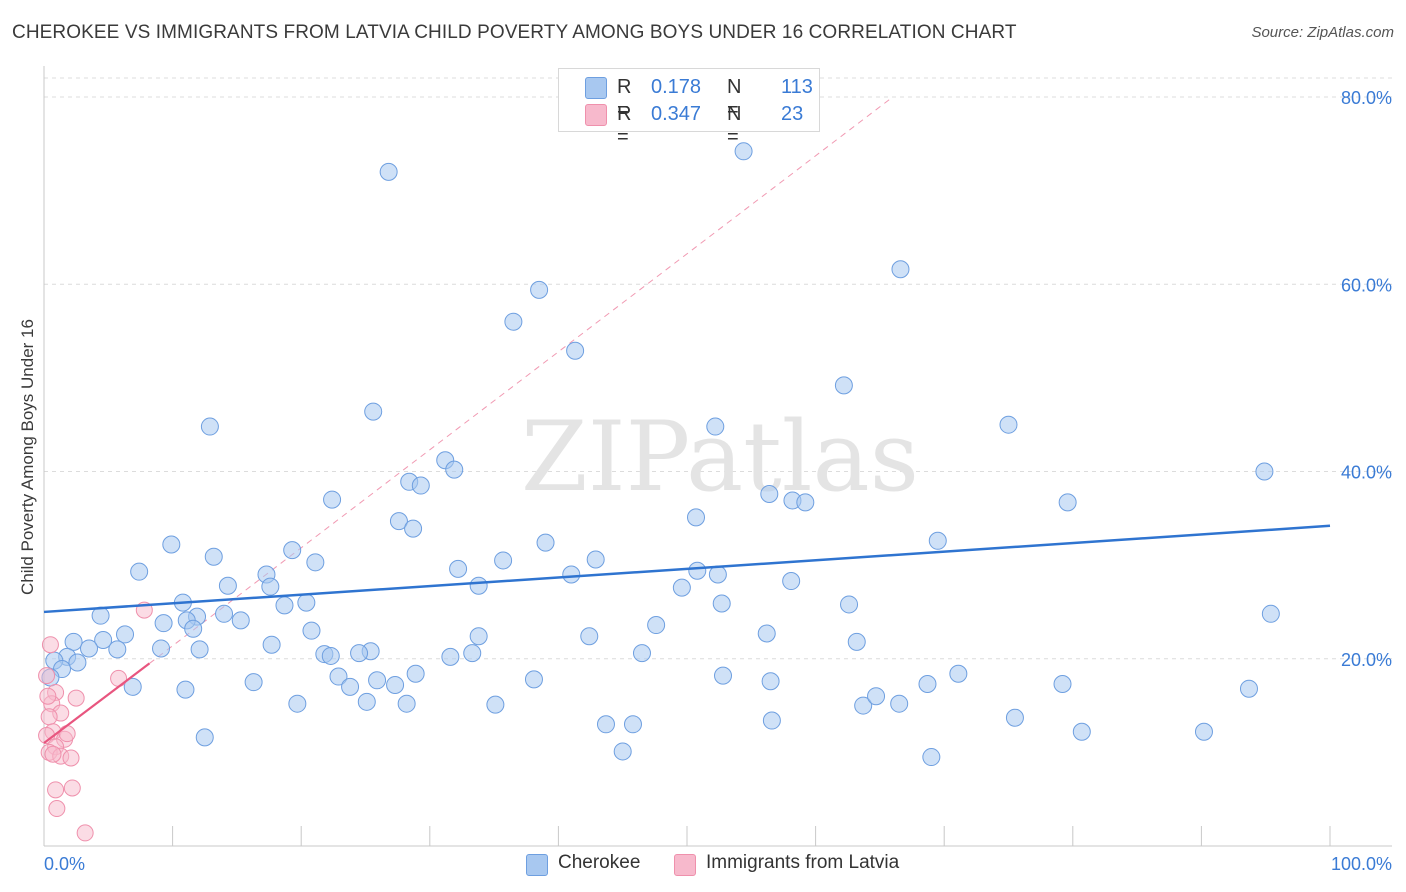 The height and width of the screenshot is (892, 1406). Describe the element at coordinates (734, 98) in the screenshot. I see `legend-n-label: N =` at that location.